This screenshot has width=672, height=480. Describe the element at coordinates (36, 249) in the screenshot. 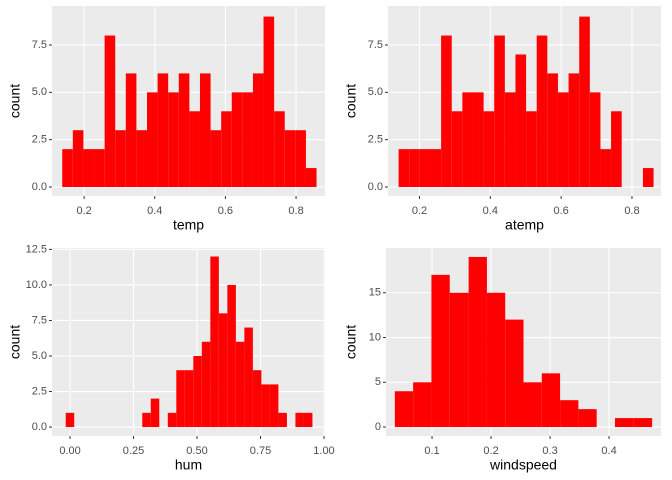

I see `y-tick-label: 12.5` at that location.